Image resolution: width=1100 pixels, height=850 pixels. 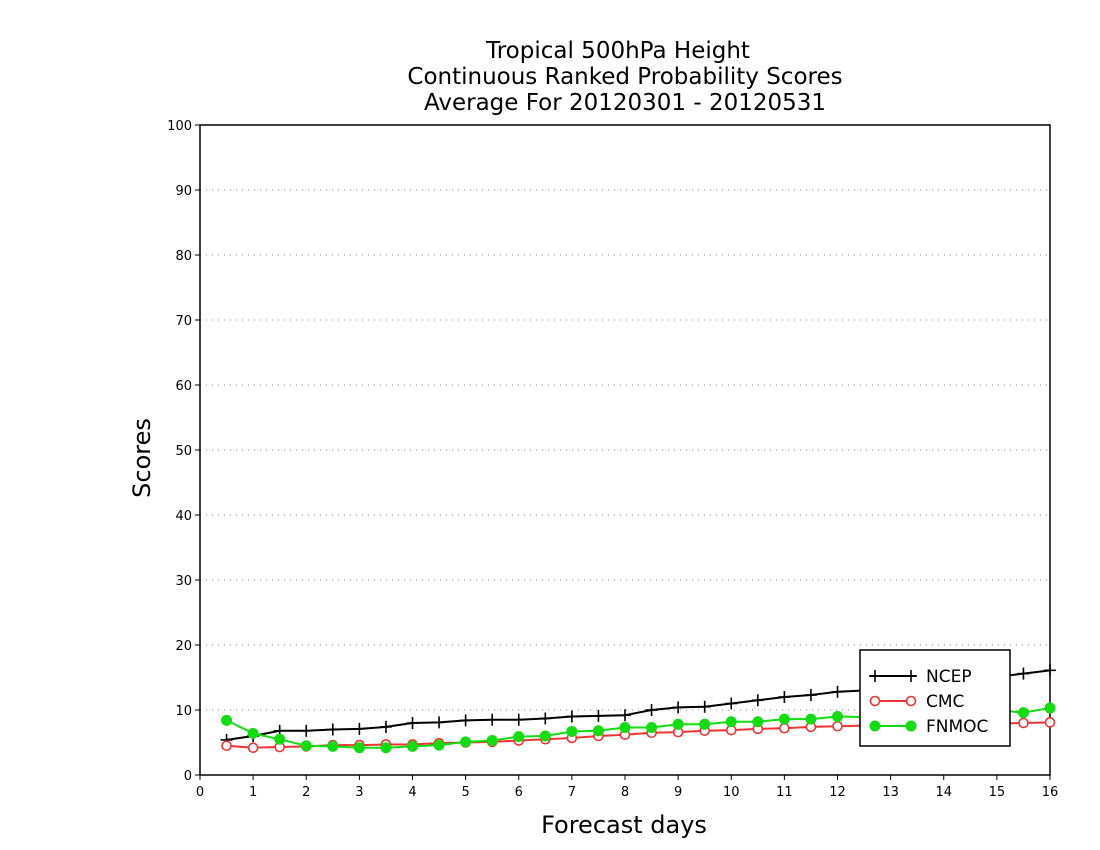 What do you see at coordinates (142, 458) in the screenshot?
I see `y-axis-title: Scores` at bounding box center [142, 458].